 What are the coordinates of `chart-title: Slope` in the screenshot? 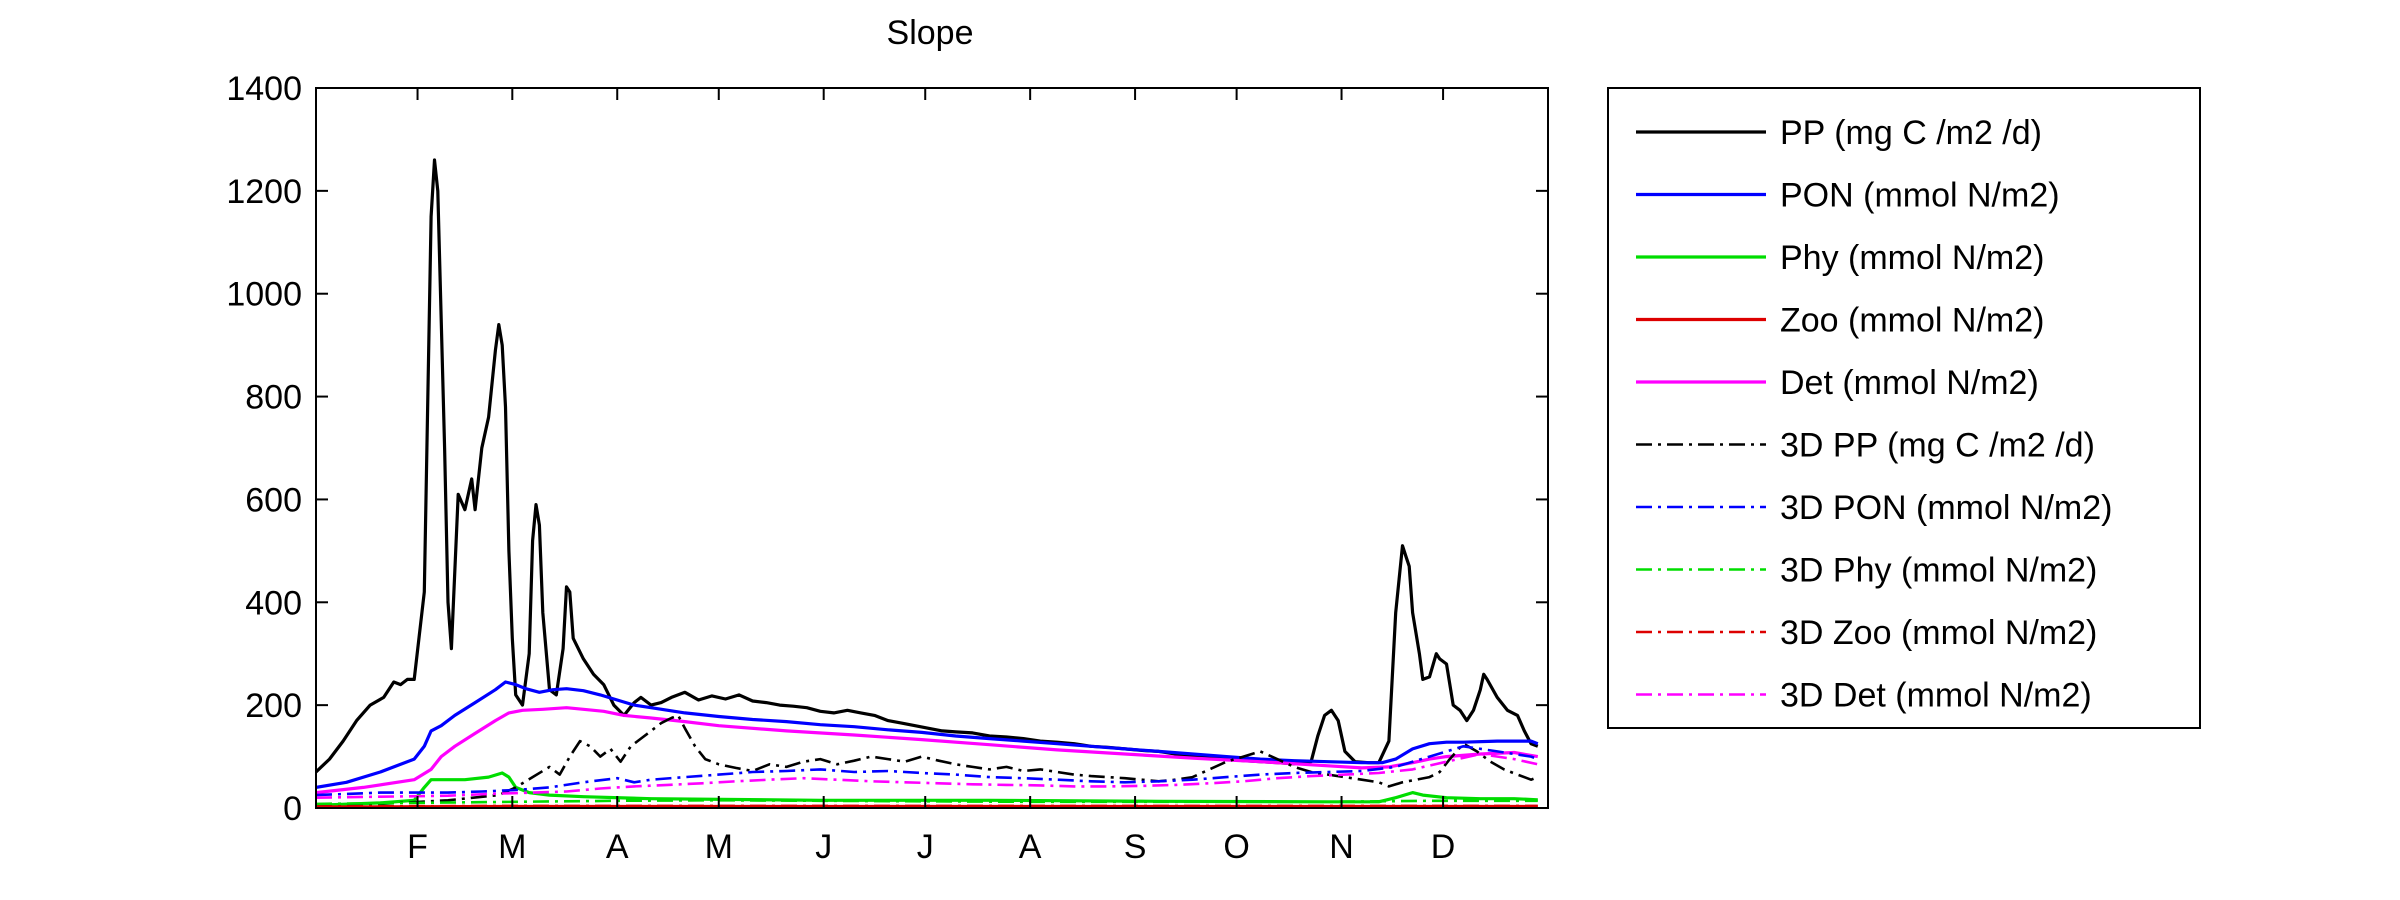 It's located at (930, 33).